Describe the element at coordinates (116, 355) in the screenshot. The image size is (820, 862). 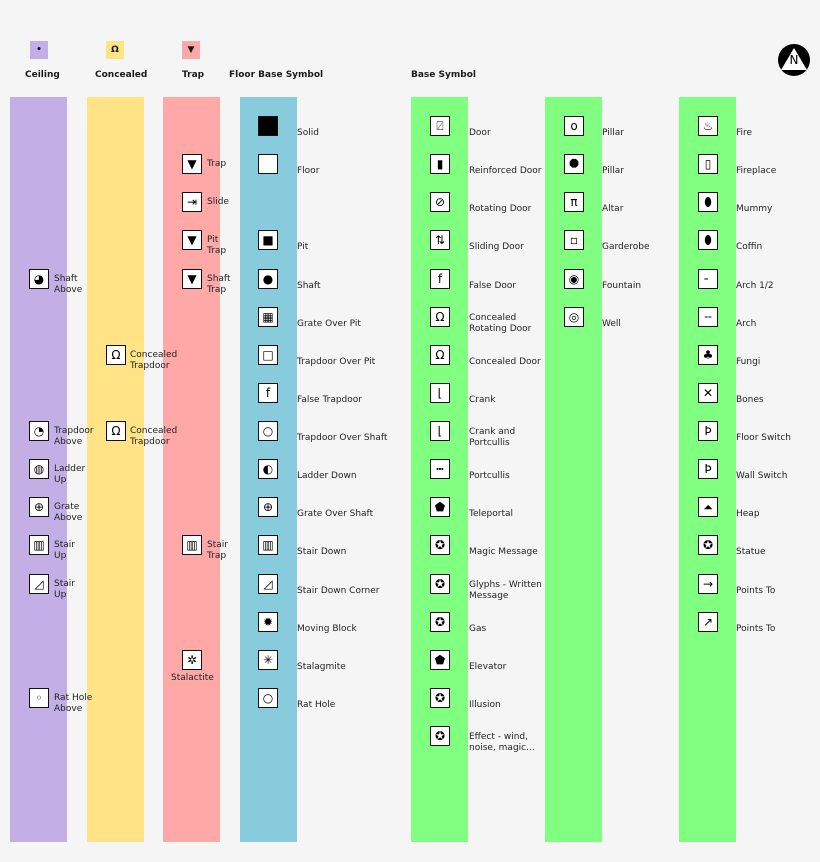
I see `concealed-trapdoor-icon: Ω` at that location.